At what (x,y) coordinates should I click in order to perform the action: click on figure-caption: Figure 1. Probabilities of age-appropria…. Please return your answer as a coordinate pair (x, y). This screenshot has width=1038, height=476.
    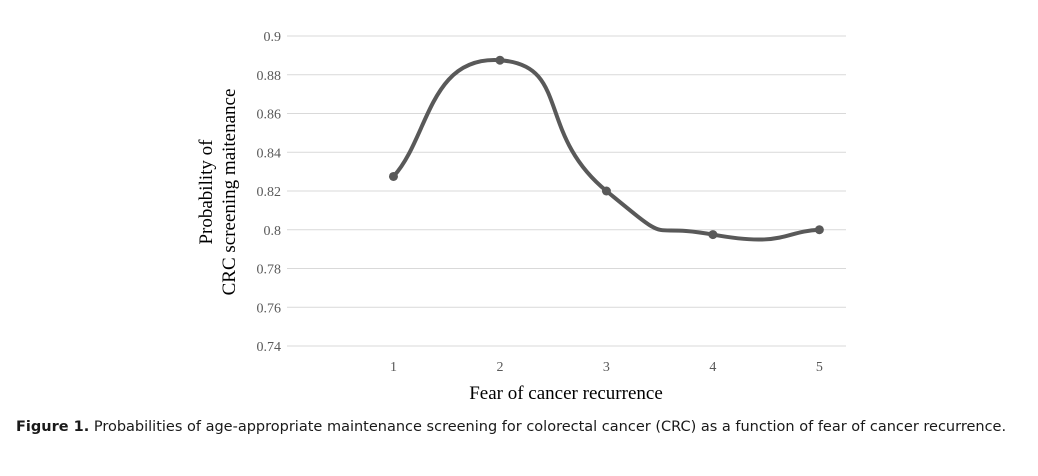
    Looking at the image, I should click on (521, 427).